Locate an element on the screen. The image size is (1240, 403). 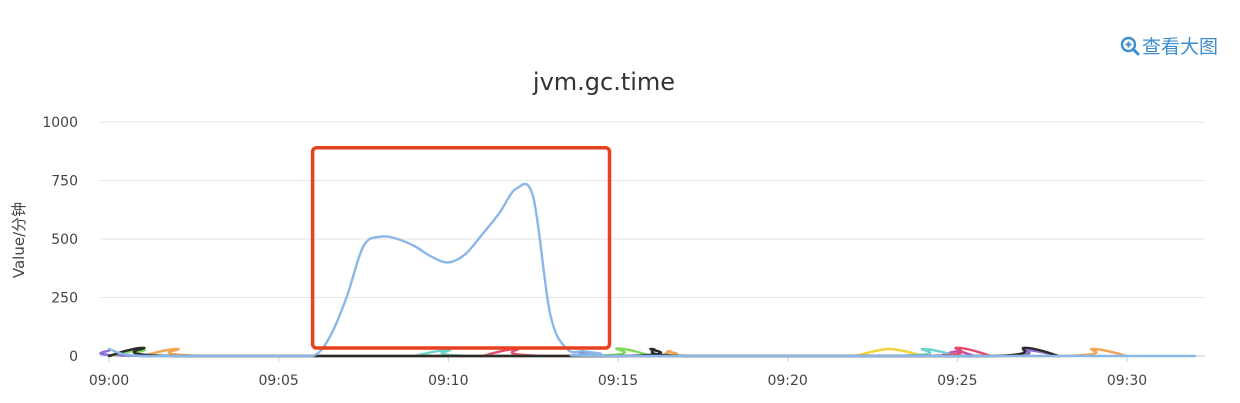
y-axis: 0 250 500 750 1000 is located at coordinates (60, 240).